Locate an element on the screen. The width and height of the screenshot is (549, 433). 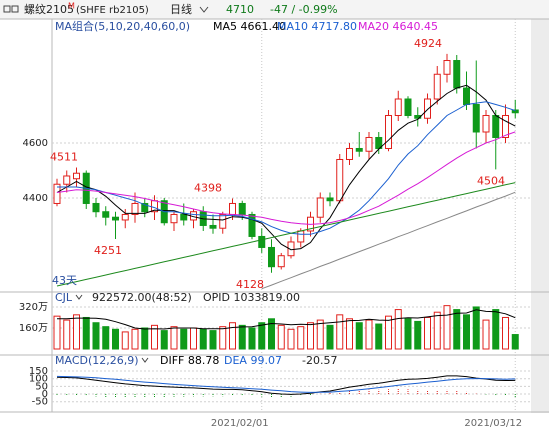
legend-value: 88.78 is located at coordinates (204, 360).